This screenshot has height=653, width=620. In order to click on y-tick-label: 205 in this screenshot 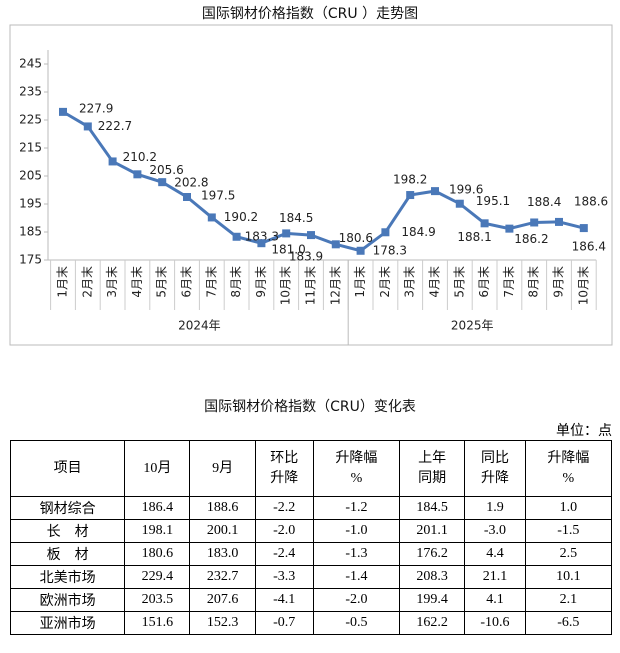, I will do `click(30, 176)`.